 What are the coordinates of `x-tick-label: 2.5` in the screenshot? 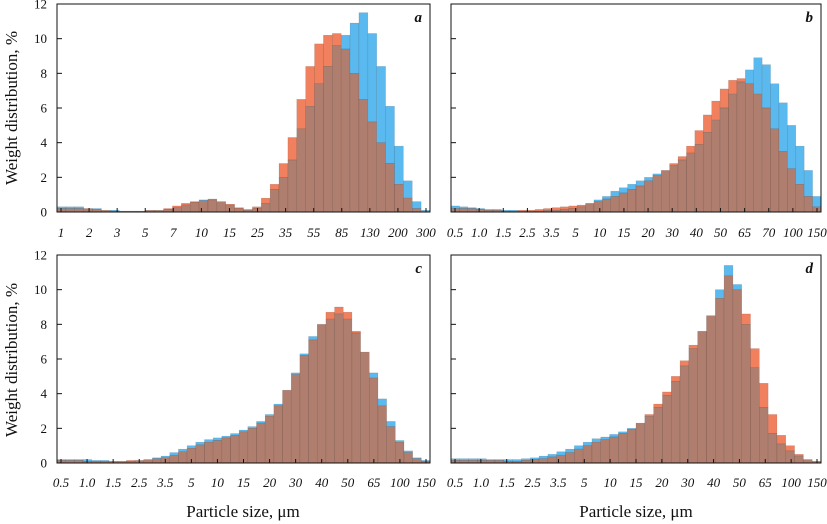 It's located at (527, 232).